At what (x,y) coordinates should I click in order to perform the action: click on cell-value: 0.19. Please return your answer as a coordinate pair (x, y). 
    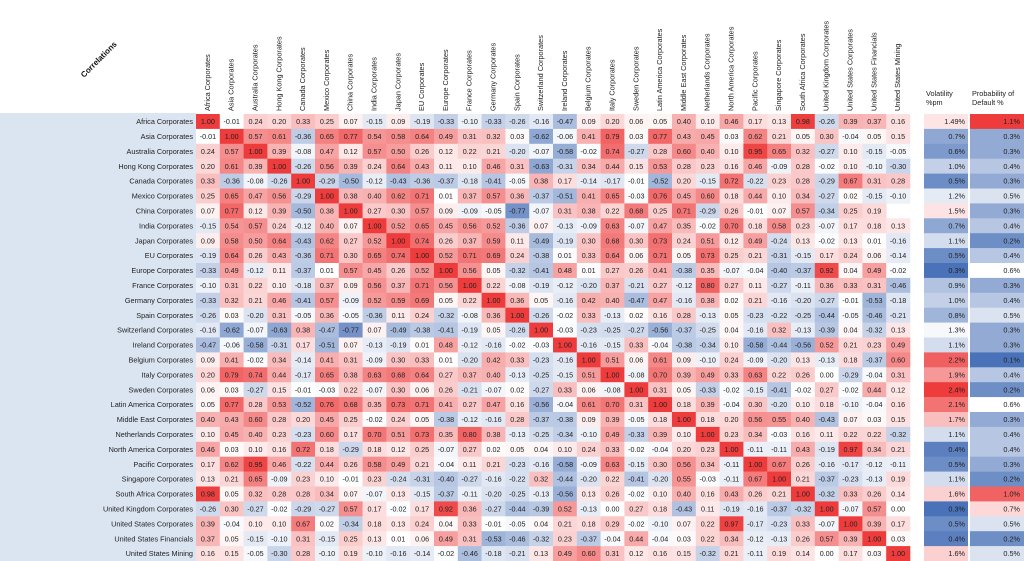
    Looking at the image, I should click on (351, 553).